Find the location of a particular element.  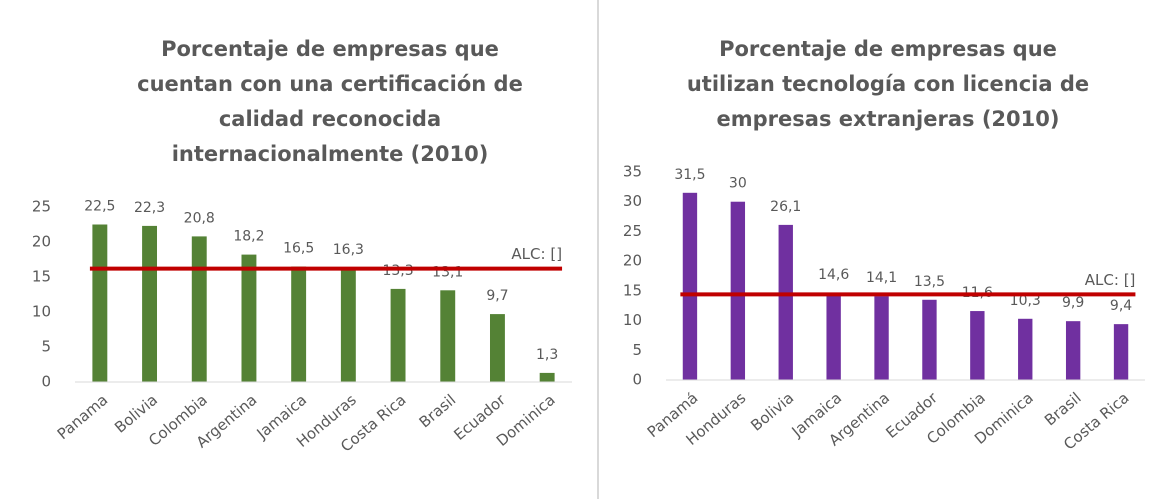

chart-title: internacionalmente (2010) is located at coordinates (330, 154).